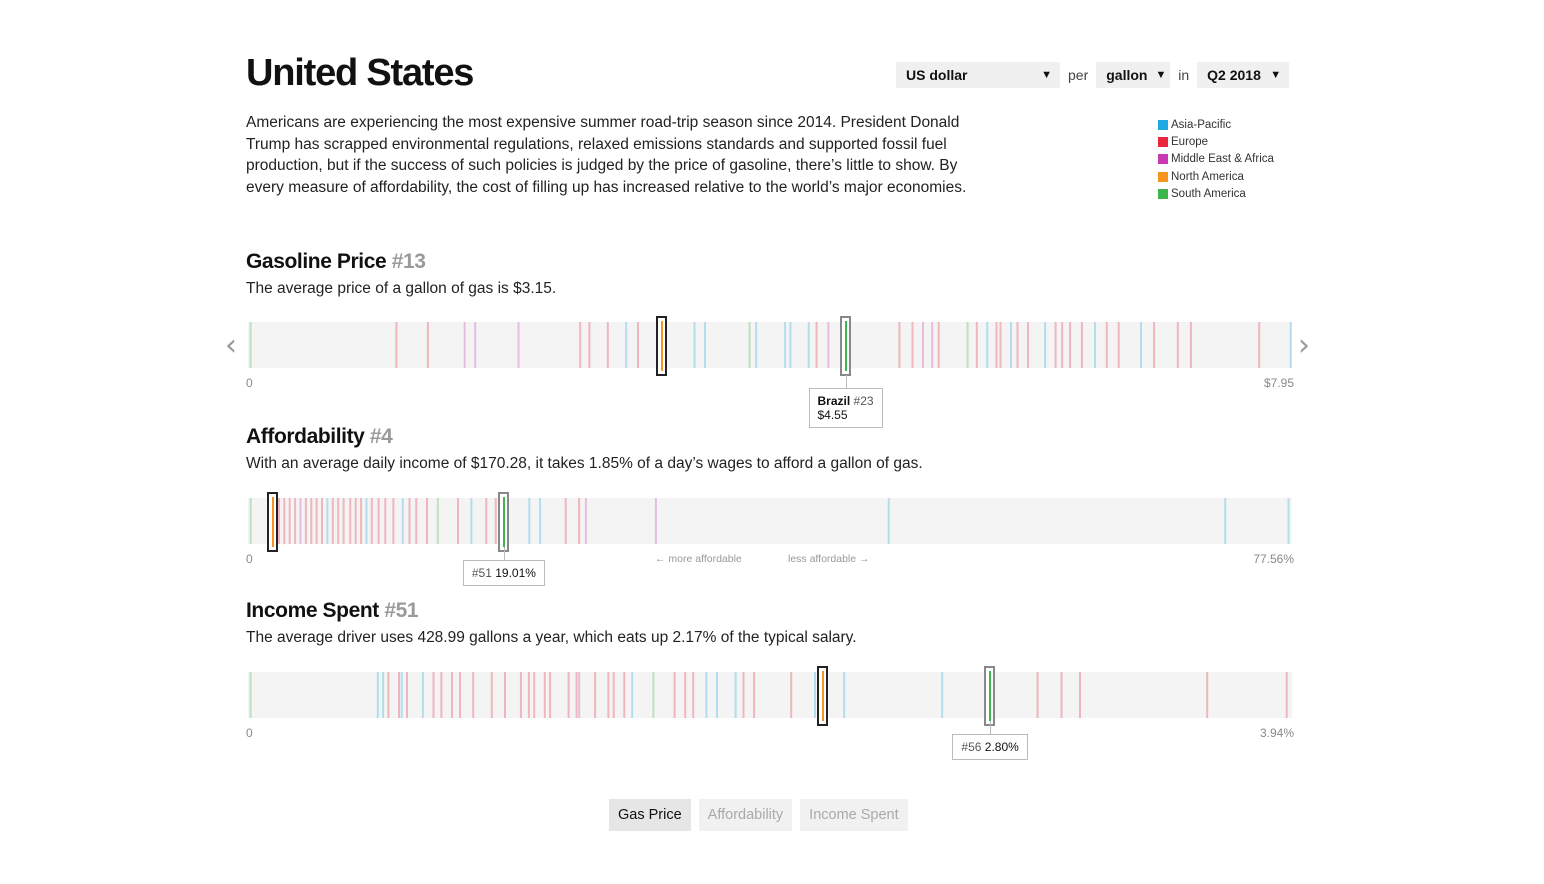 This screenshot has height=884, width=1544. What do you see at coordinates (854, 815) in the screenshot?
I see `tab-income-spent: Income Spent` at bounding box center [854, 815].